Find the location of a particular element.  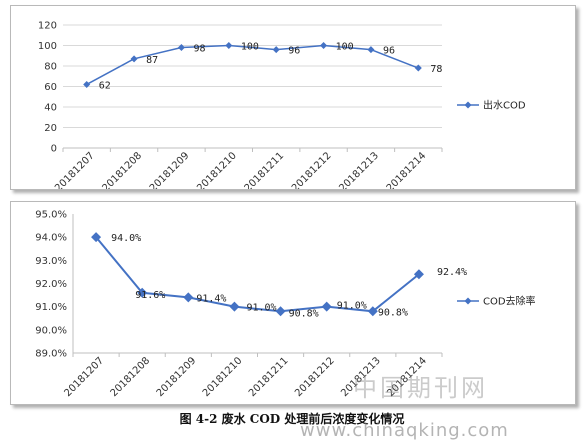

y-tick-label: 80 is located at coordinates (50, 67).